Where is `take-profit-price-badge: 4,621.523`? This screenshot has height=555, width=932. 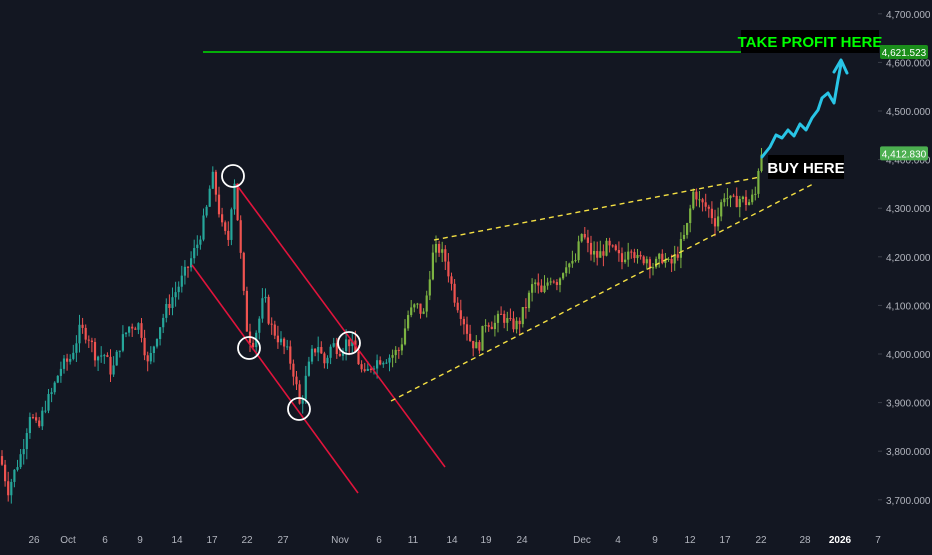
take-profit-price-badge: 4,621.523 is located at coordinates (904, 51).